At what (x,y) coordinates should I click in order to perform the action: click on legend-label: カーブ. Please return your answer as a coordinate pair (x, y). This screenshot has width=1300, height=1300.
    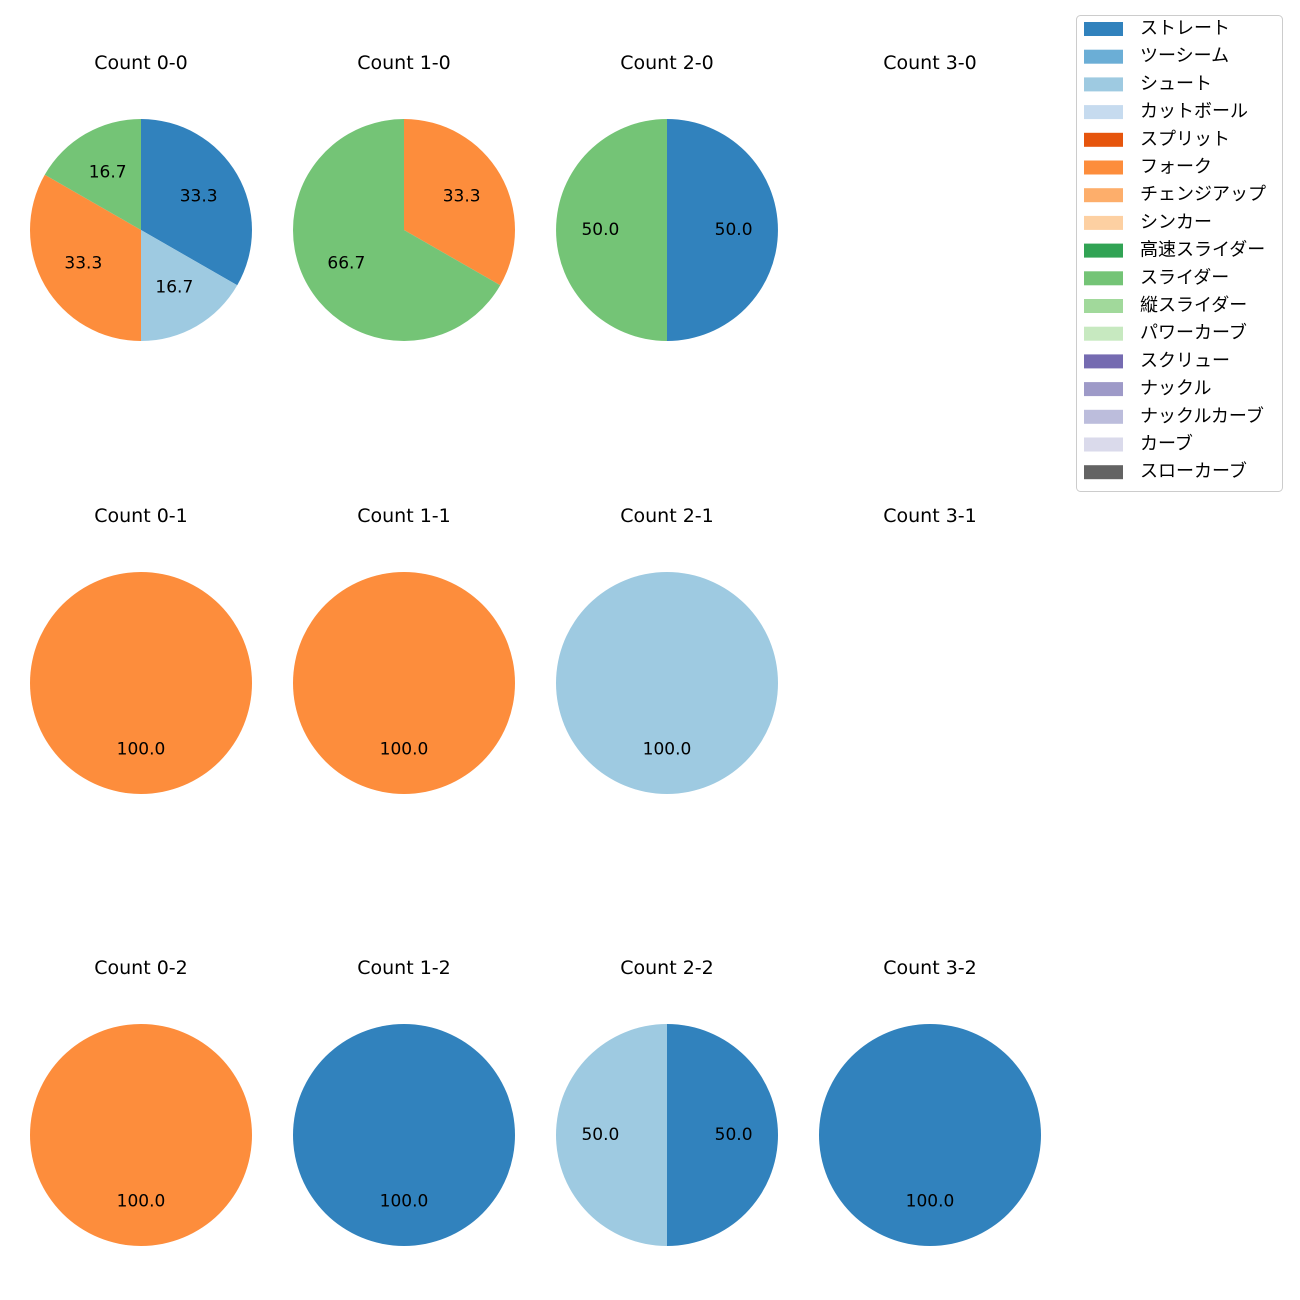
    Looking at the image, I should click on (1166, 444).